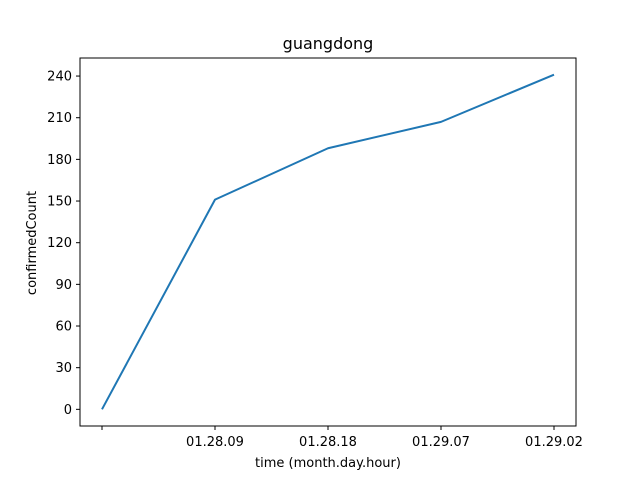 This screenshot has width=640, height=484. What do you see at coordinates (441, 442) in the screenshot?
I see `x-tick-label: 01.29.07` at bounding box center [441, 442].